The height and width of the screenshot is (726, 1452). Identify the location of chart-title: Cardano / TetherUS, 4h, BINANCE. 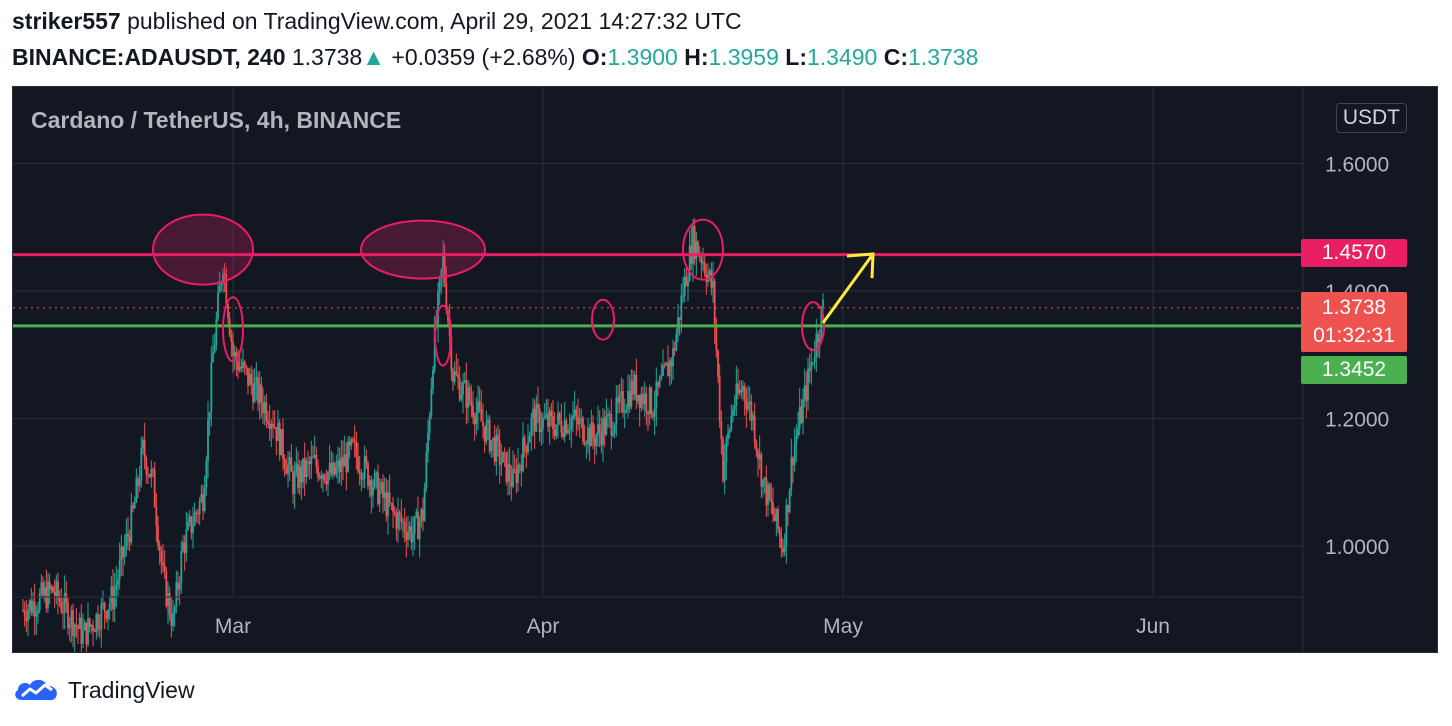
(216, 120).